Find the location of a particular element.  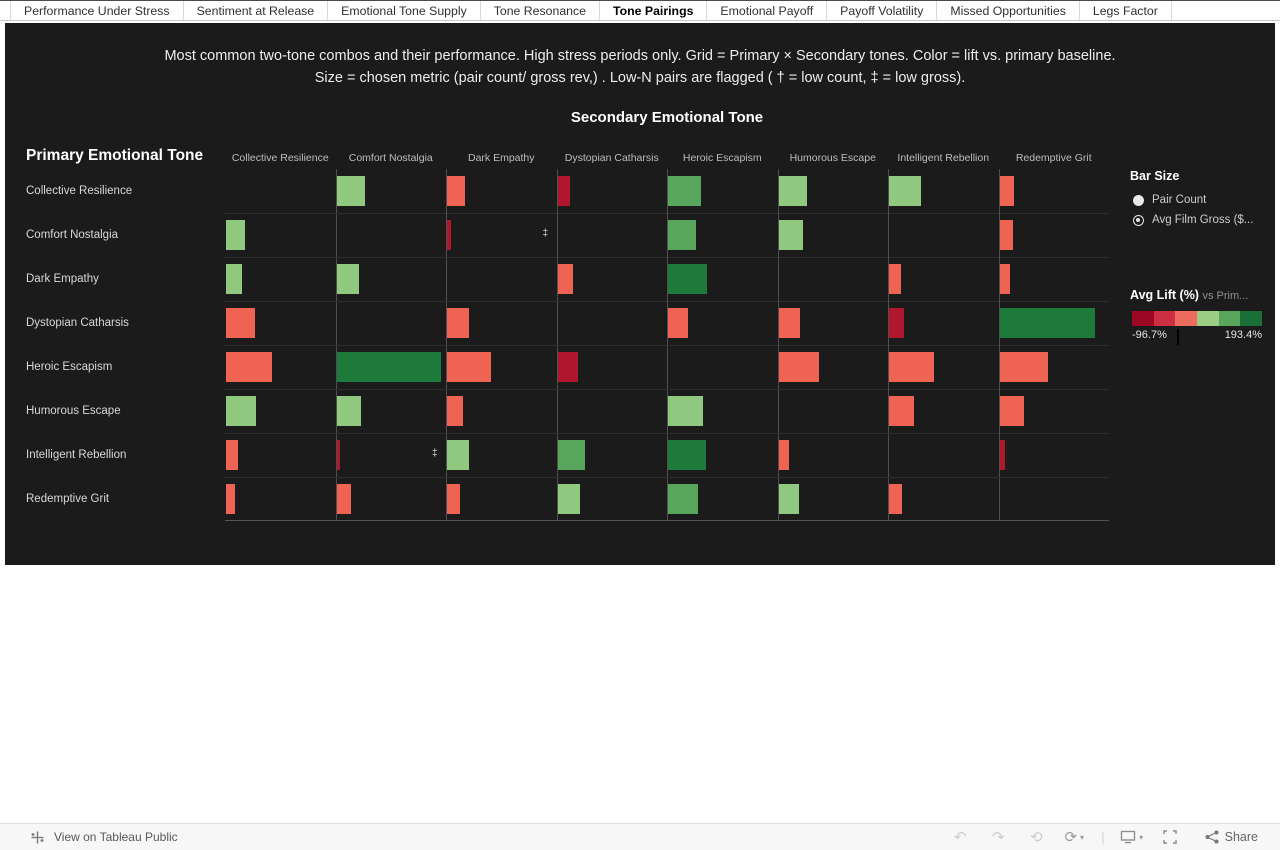

pair-bar-humorous-escape-x-heroic-escapism is located at coordinates (685, 411).